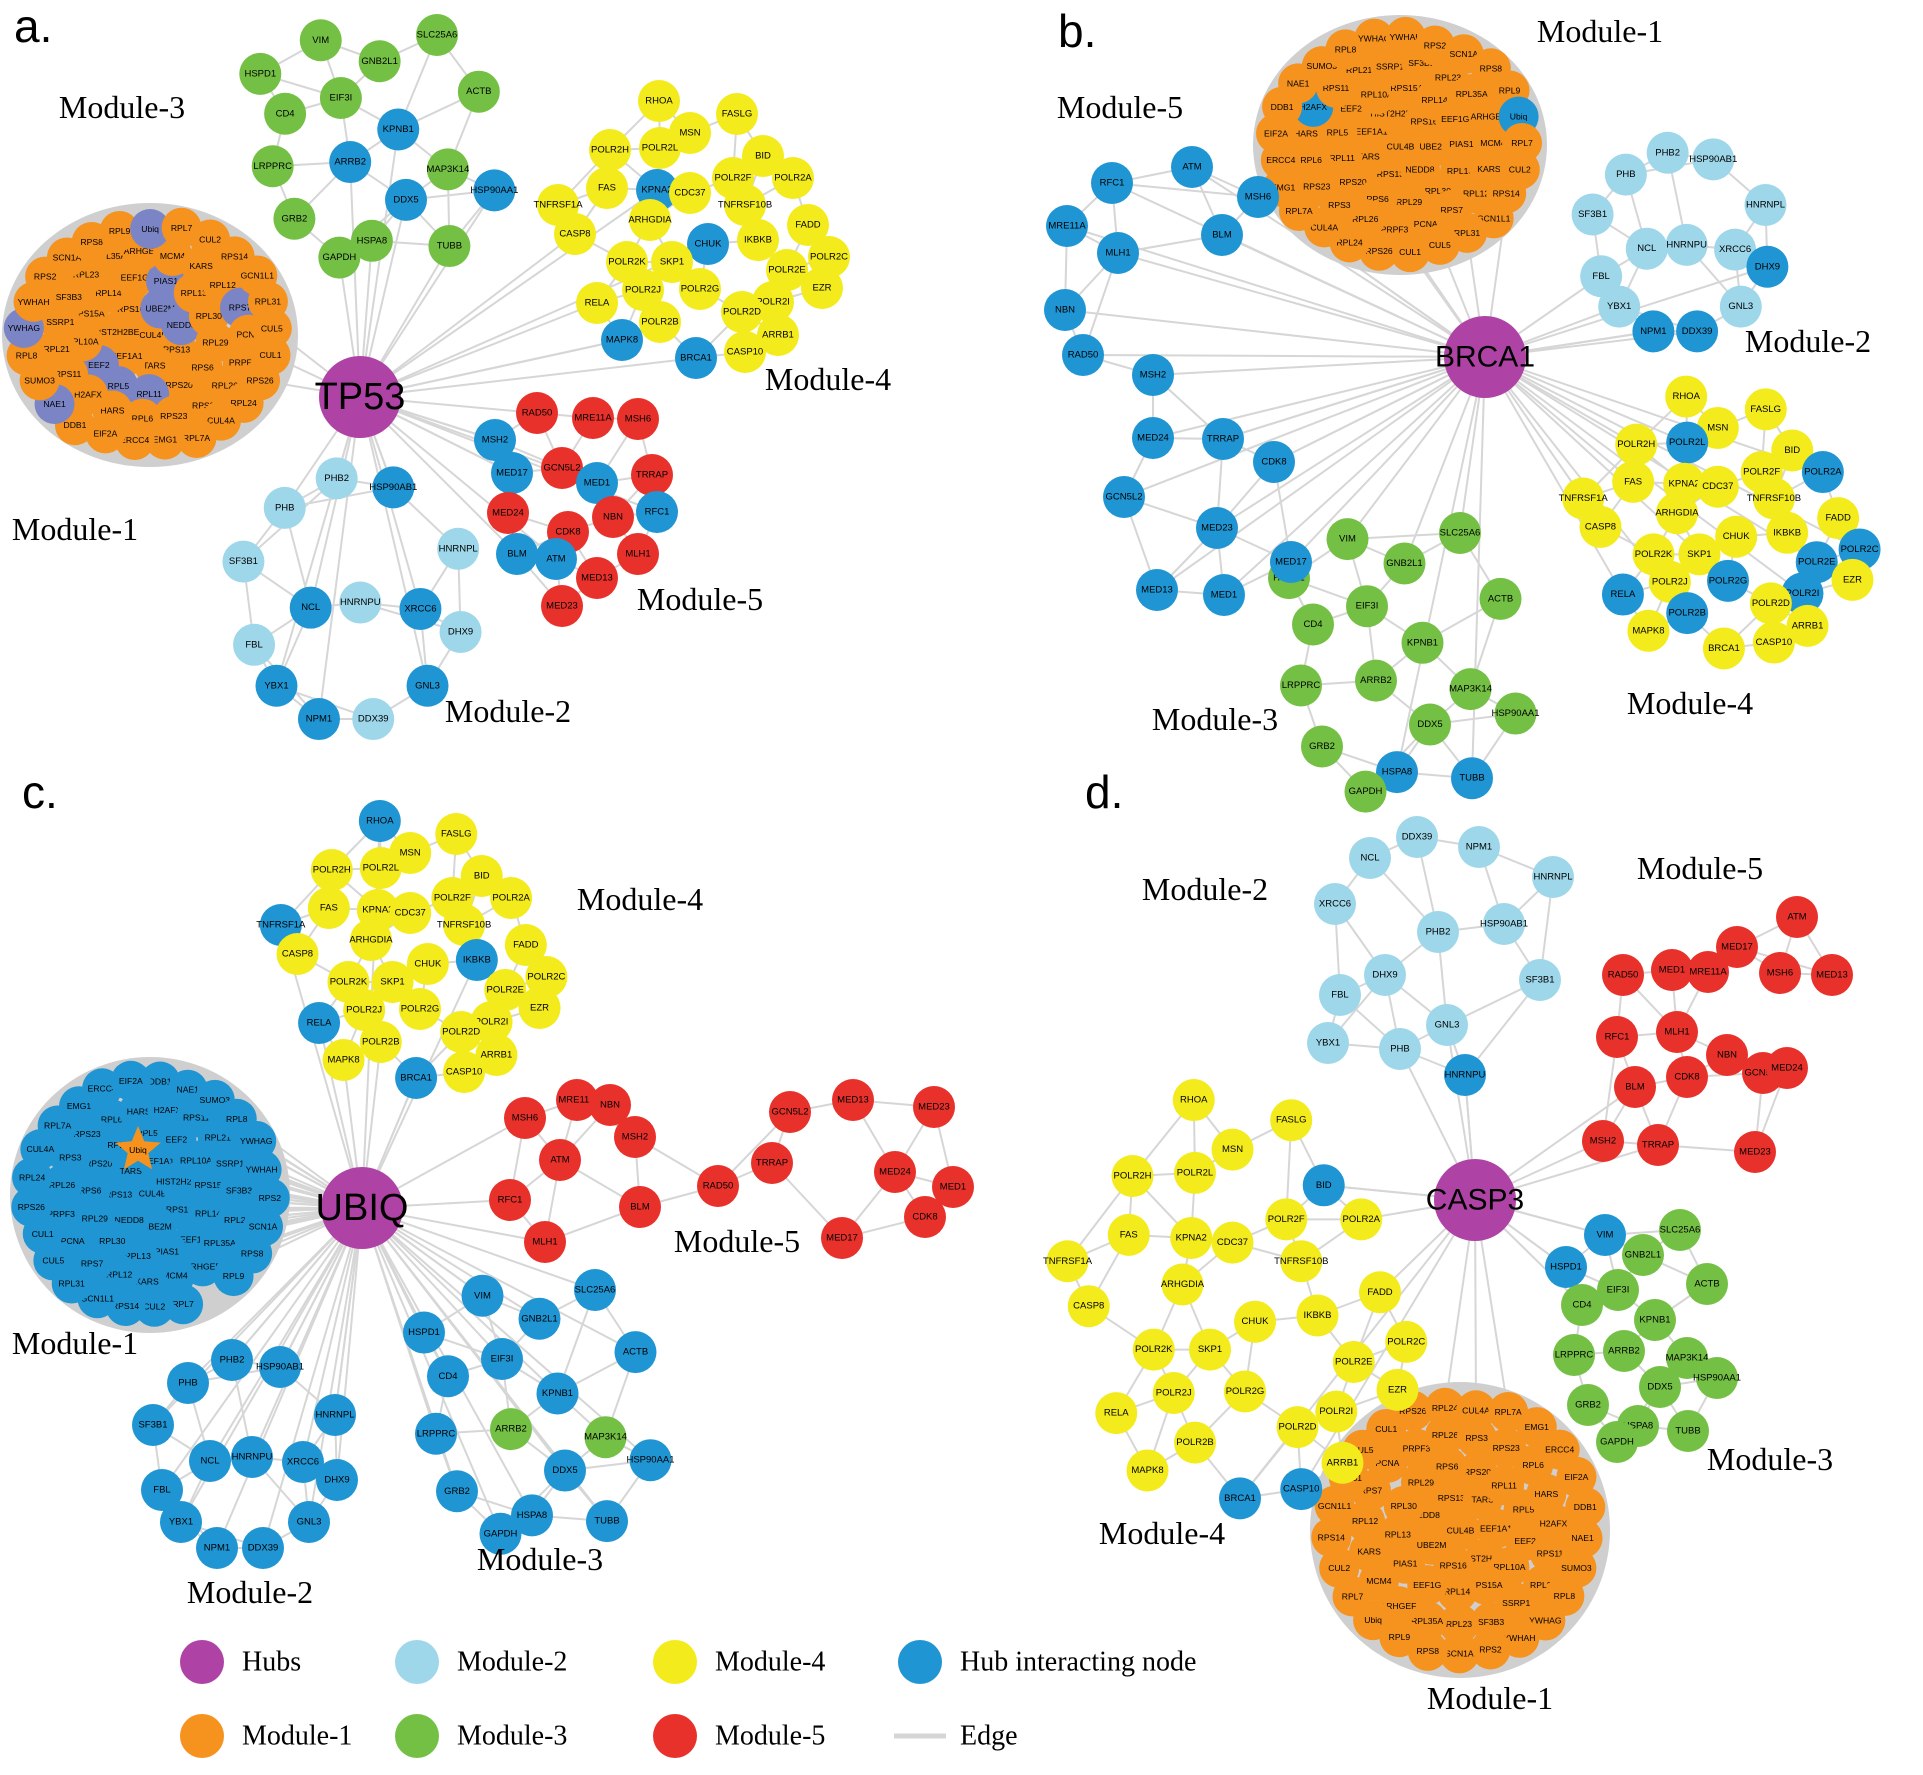 The height and width of the screenshot is (1775, 1923). What do you see at coordinates (1353, 1362) in the screenshot?
I see `node-POLR2E: POLR2E` at bounding box center [1353, 1362].